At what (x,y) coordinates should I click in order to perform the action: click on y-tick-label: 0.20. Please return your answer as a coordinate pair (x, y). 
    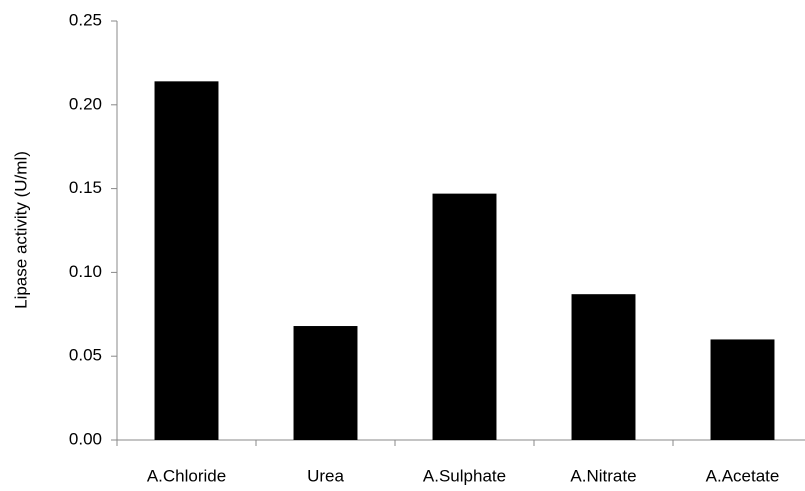
    Looking at the image, I should click on (85, 103).